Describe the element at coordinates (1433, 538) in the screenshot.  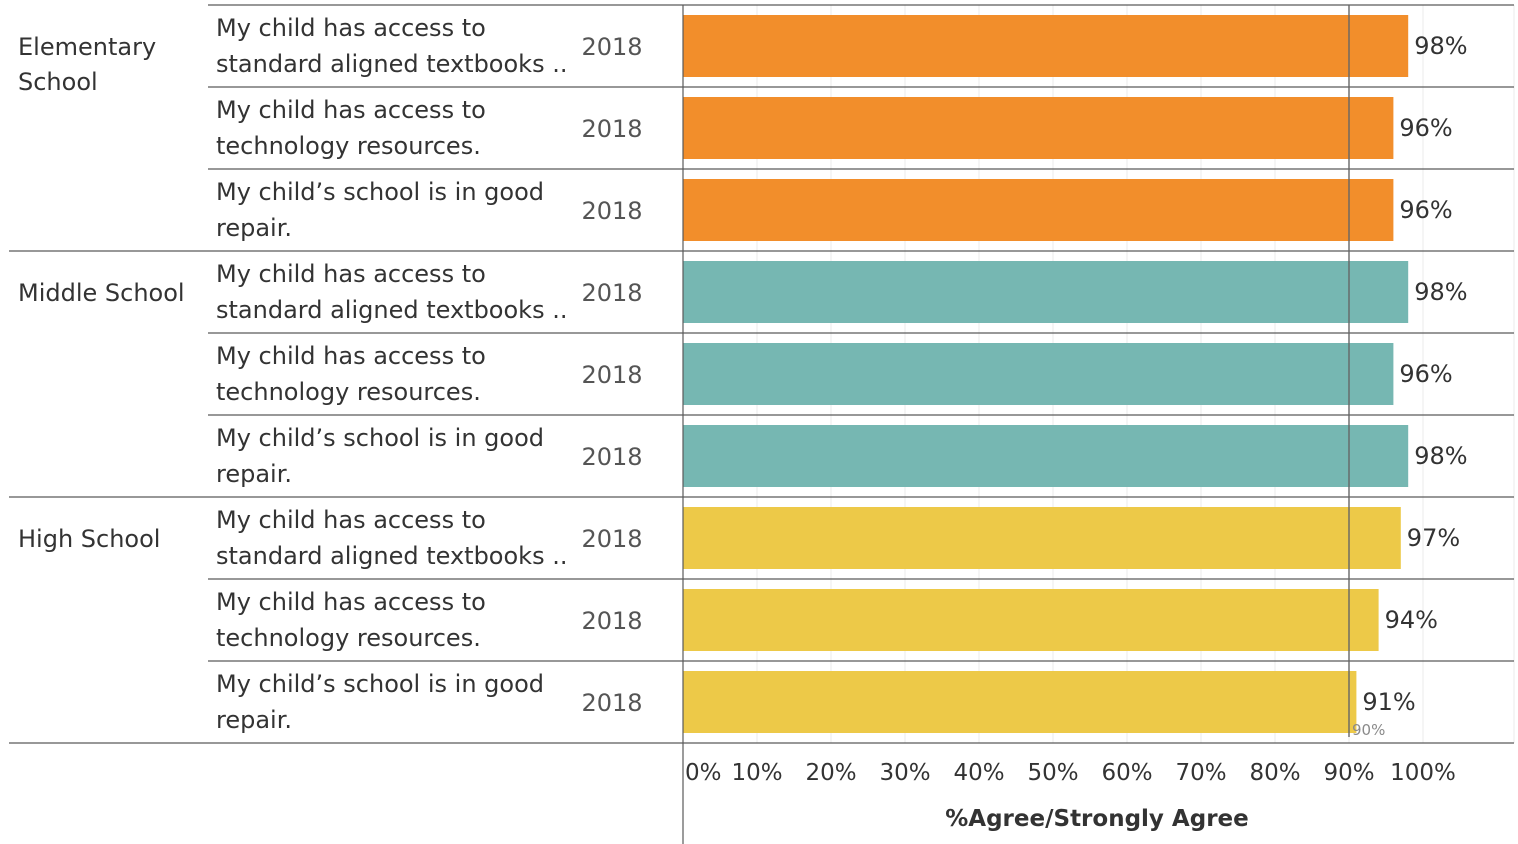
I see `data-label: 97%` at that location.